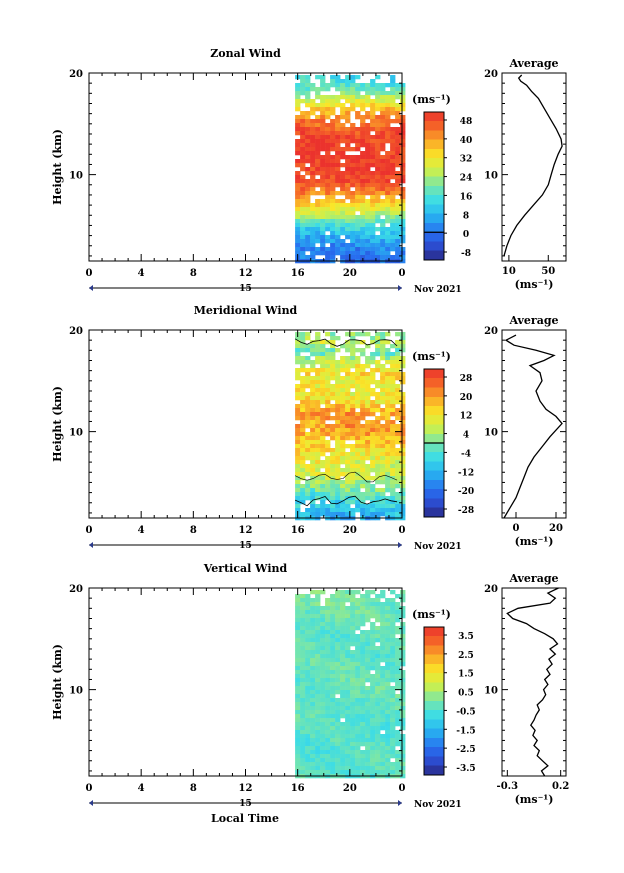  What do you see at coordinates (556, 528) in the screenshot?
I see `profile-x-tick-label: 20` at bounding box center [556, 528].